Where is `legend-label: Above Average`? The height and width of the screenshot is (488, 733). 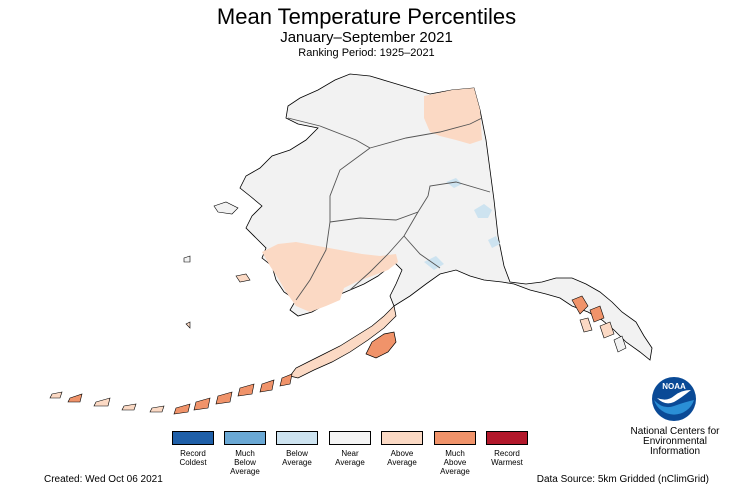 legend-label: Above Average is located at coordinates (402, 458).